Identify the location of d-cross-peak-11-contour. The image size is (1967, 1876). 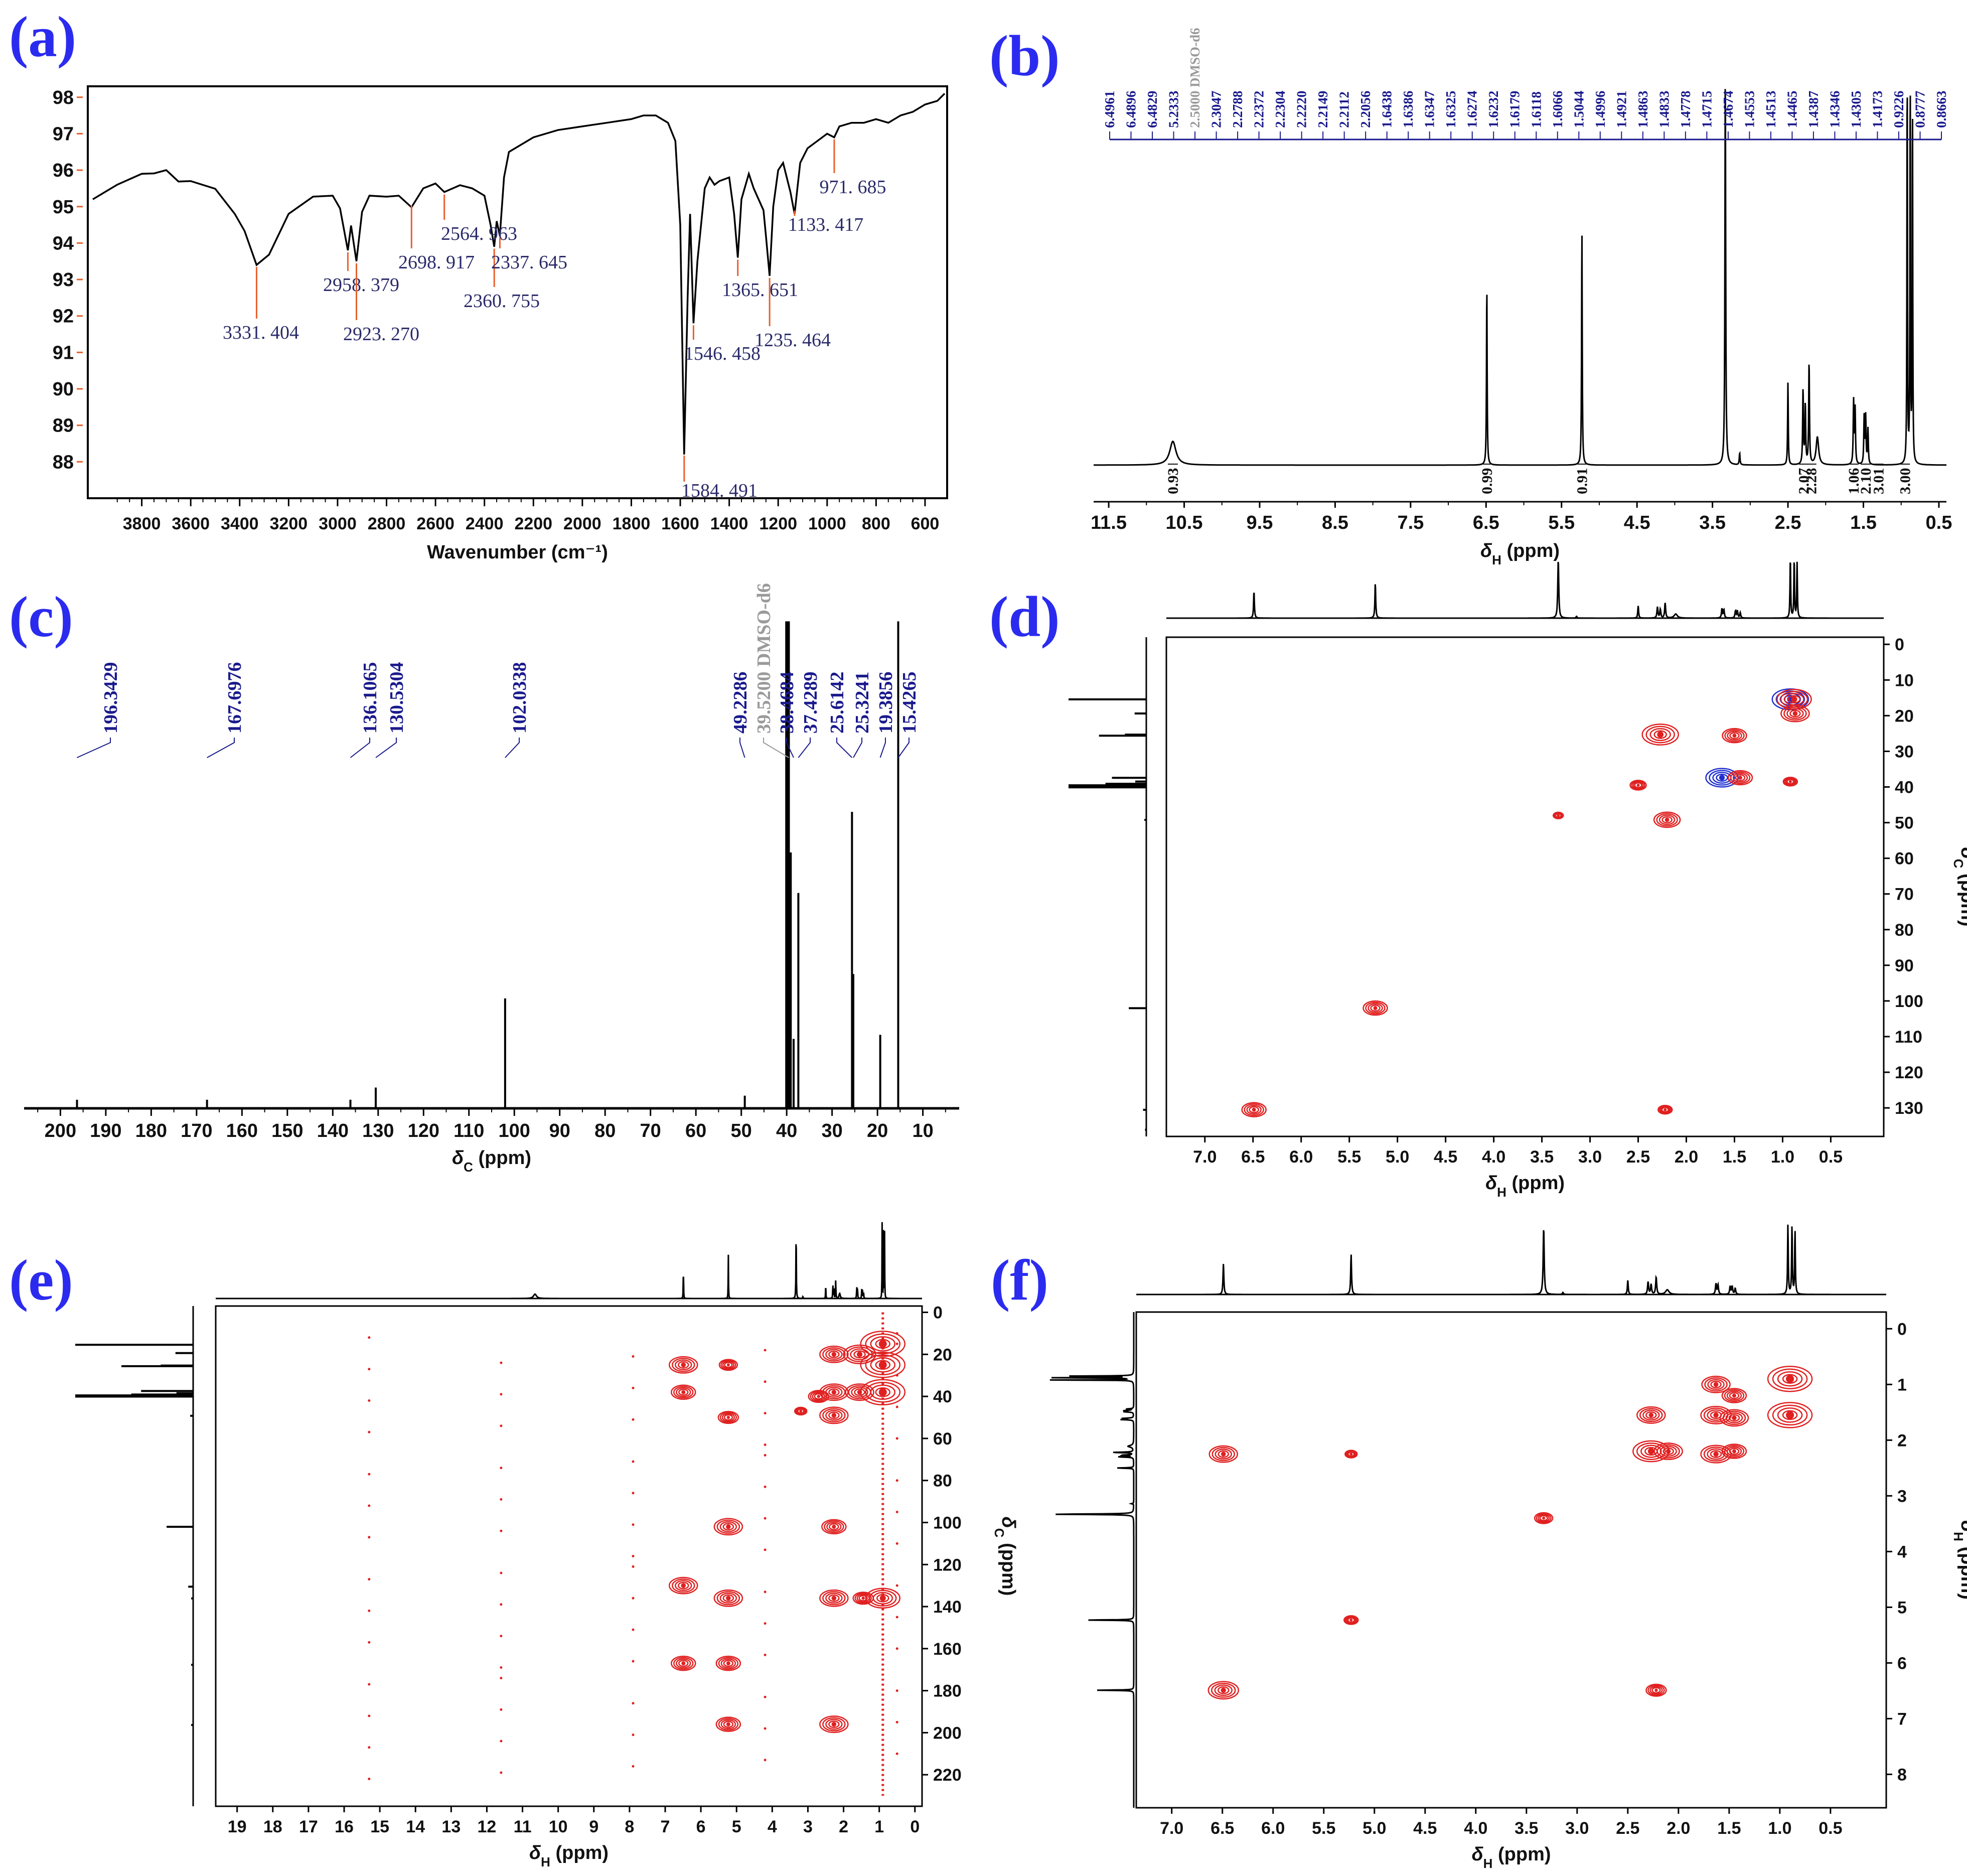
(1790, 782).